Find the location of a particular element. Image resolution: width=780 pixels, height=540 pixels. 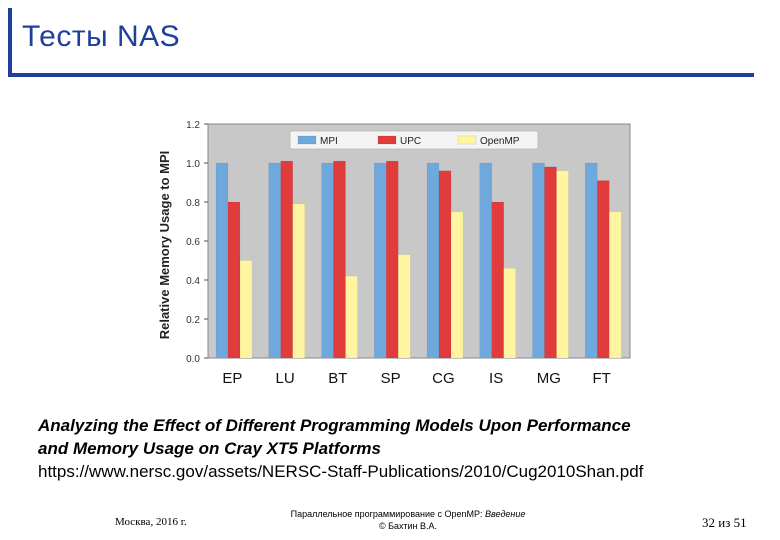

bar-upc-mg is located at coordinates (550, 262).